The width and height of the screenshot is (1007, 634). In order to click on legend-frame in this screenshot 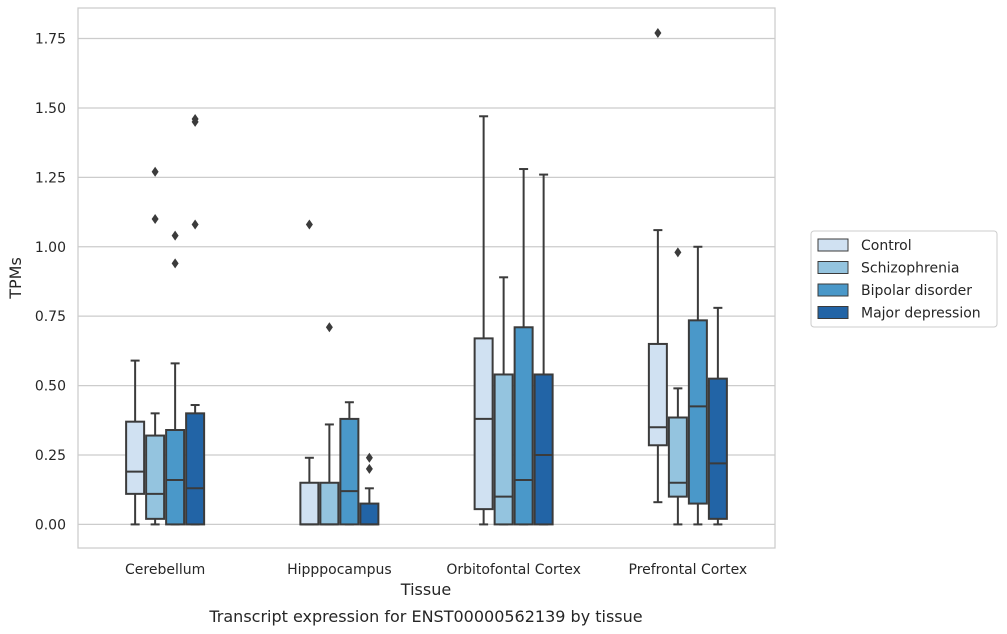, I will do `click(904, 279)`.